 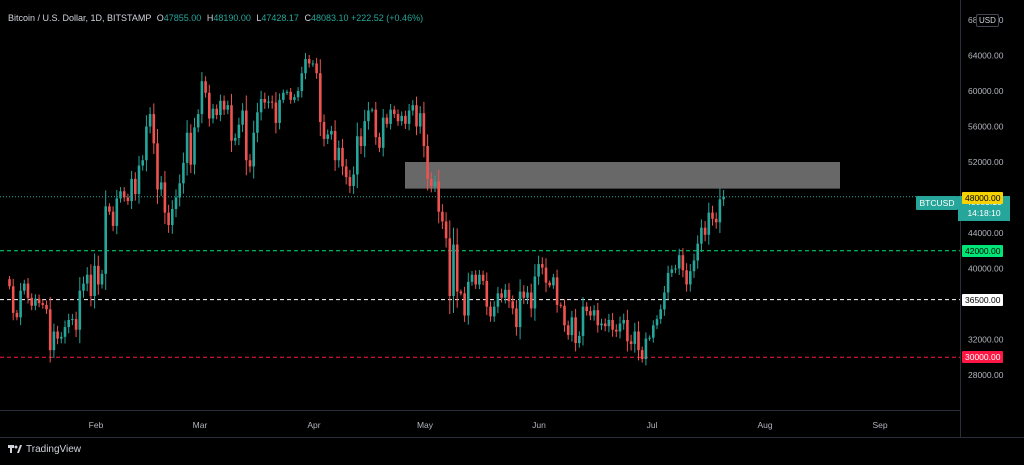 I want to click on y-tick-label: 40000.00, so click(x=986, y=269).